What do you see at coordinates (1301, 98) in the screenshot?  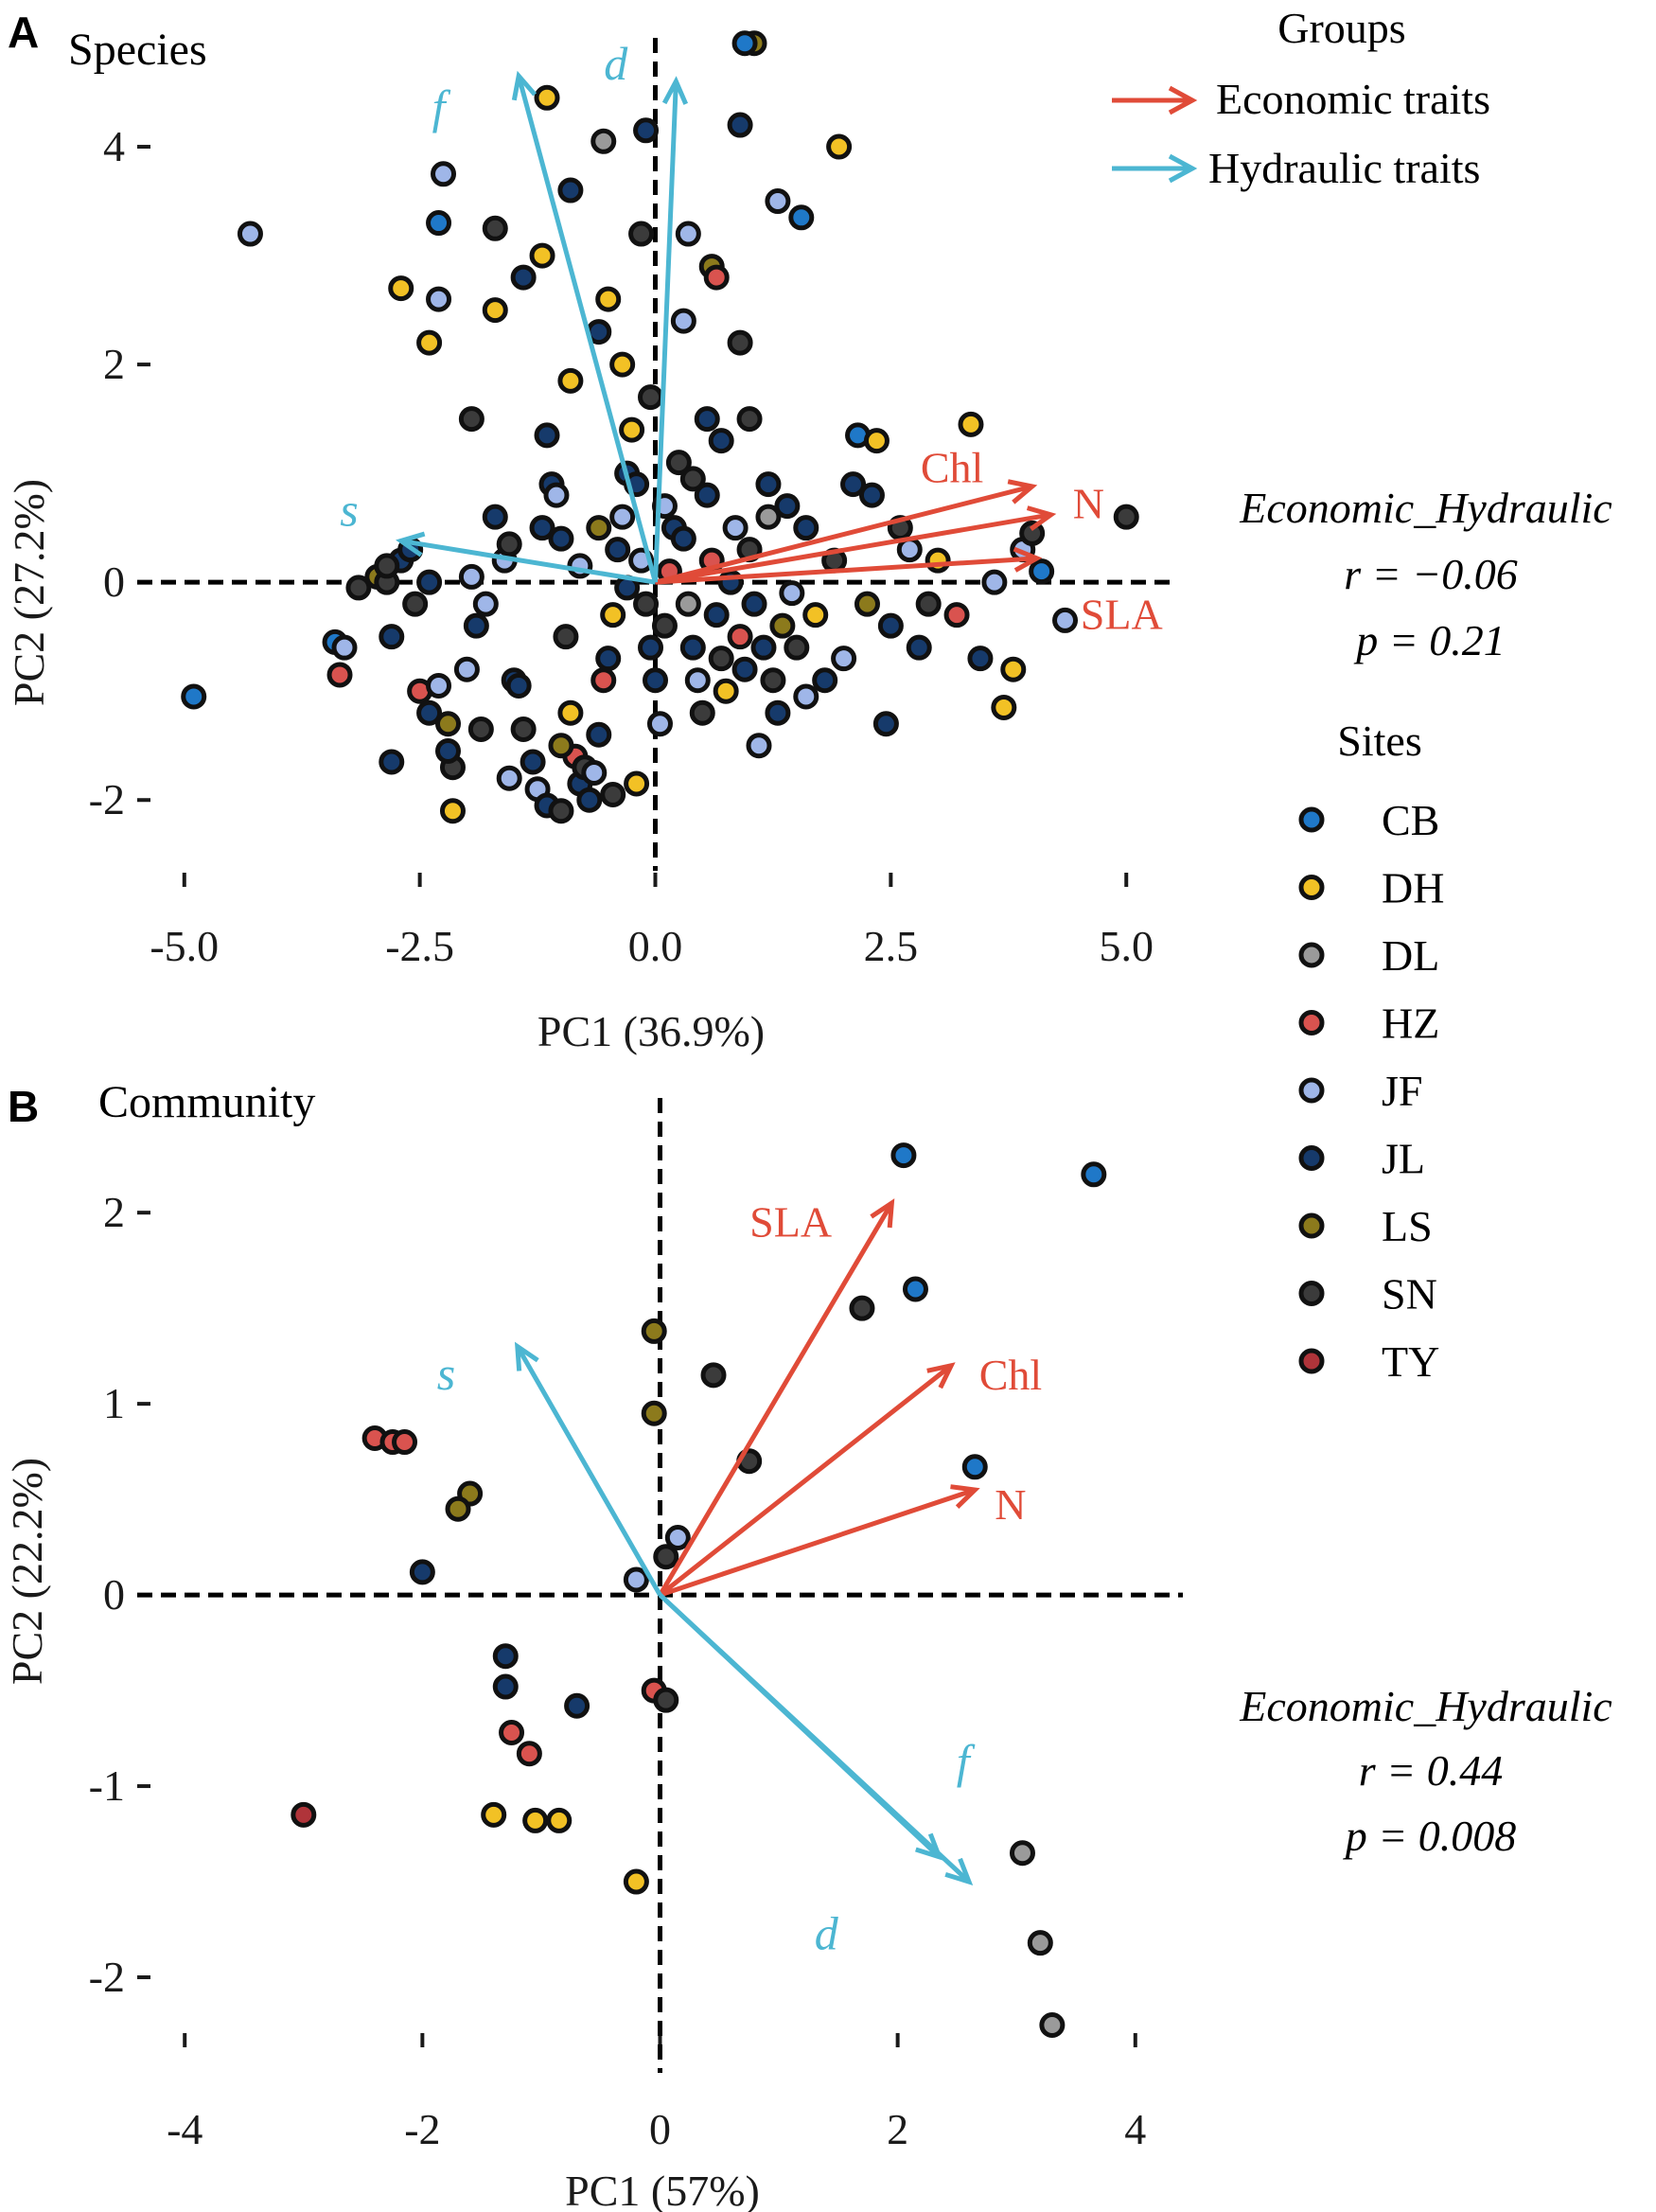 I see `groups-legend: Groups Economic traits Hydraulic traits` at bounding box center [1301, 98].